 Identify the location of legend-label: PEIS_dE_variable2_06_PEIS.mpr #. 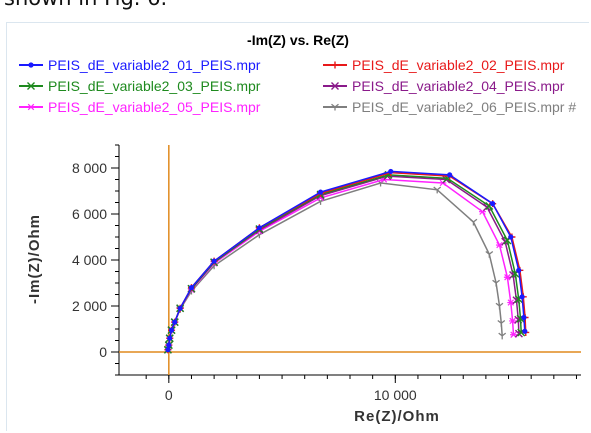
(464, 107).